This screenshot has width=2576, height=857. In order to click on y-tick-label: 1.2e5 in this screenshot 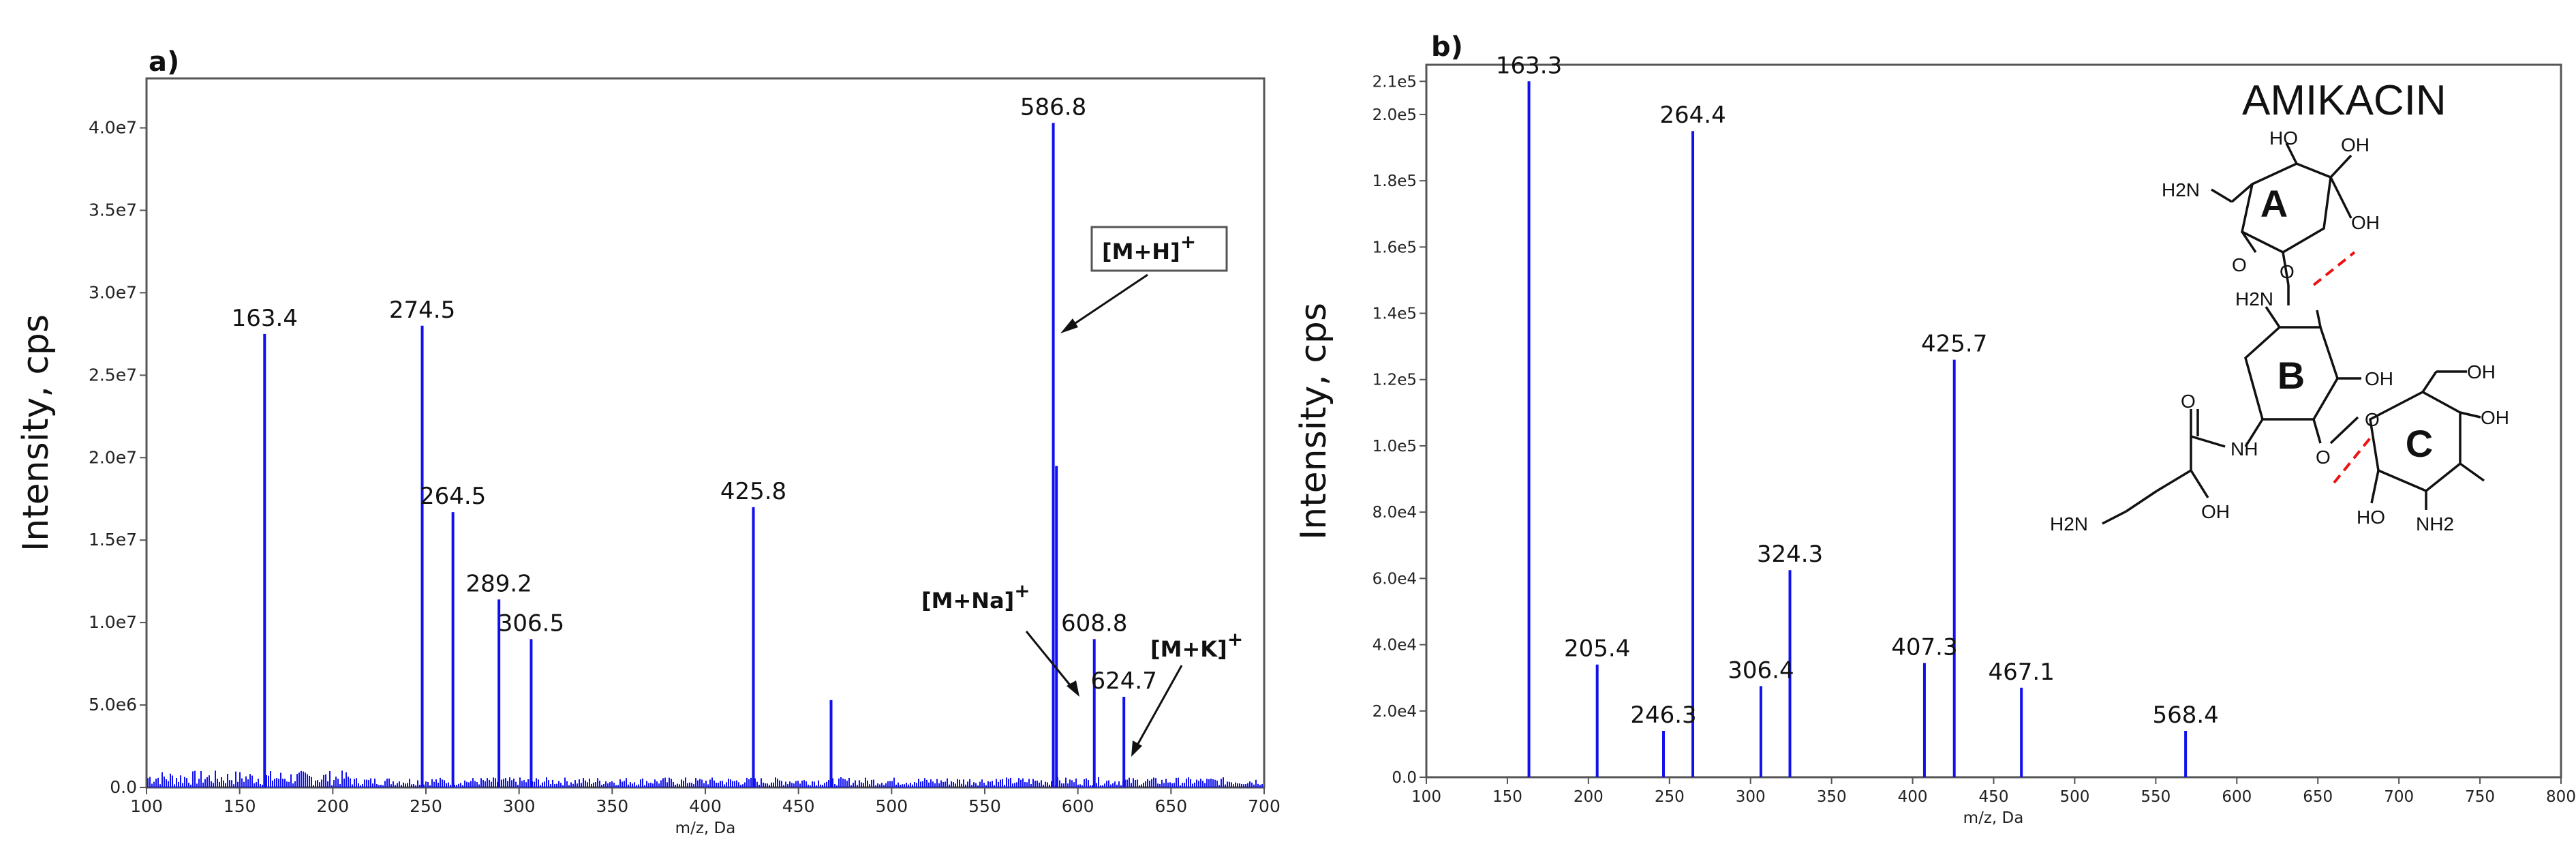, I will do `click(1395, 381)`.